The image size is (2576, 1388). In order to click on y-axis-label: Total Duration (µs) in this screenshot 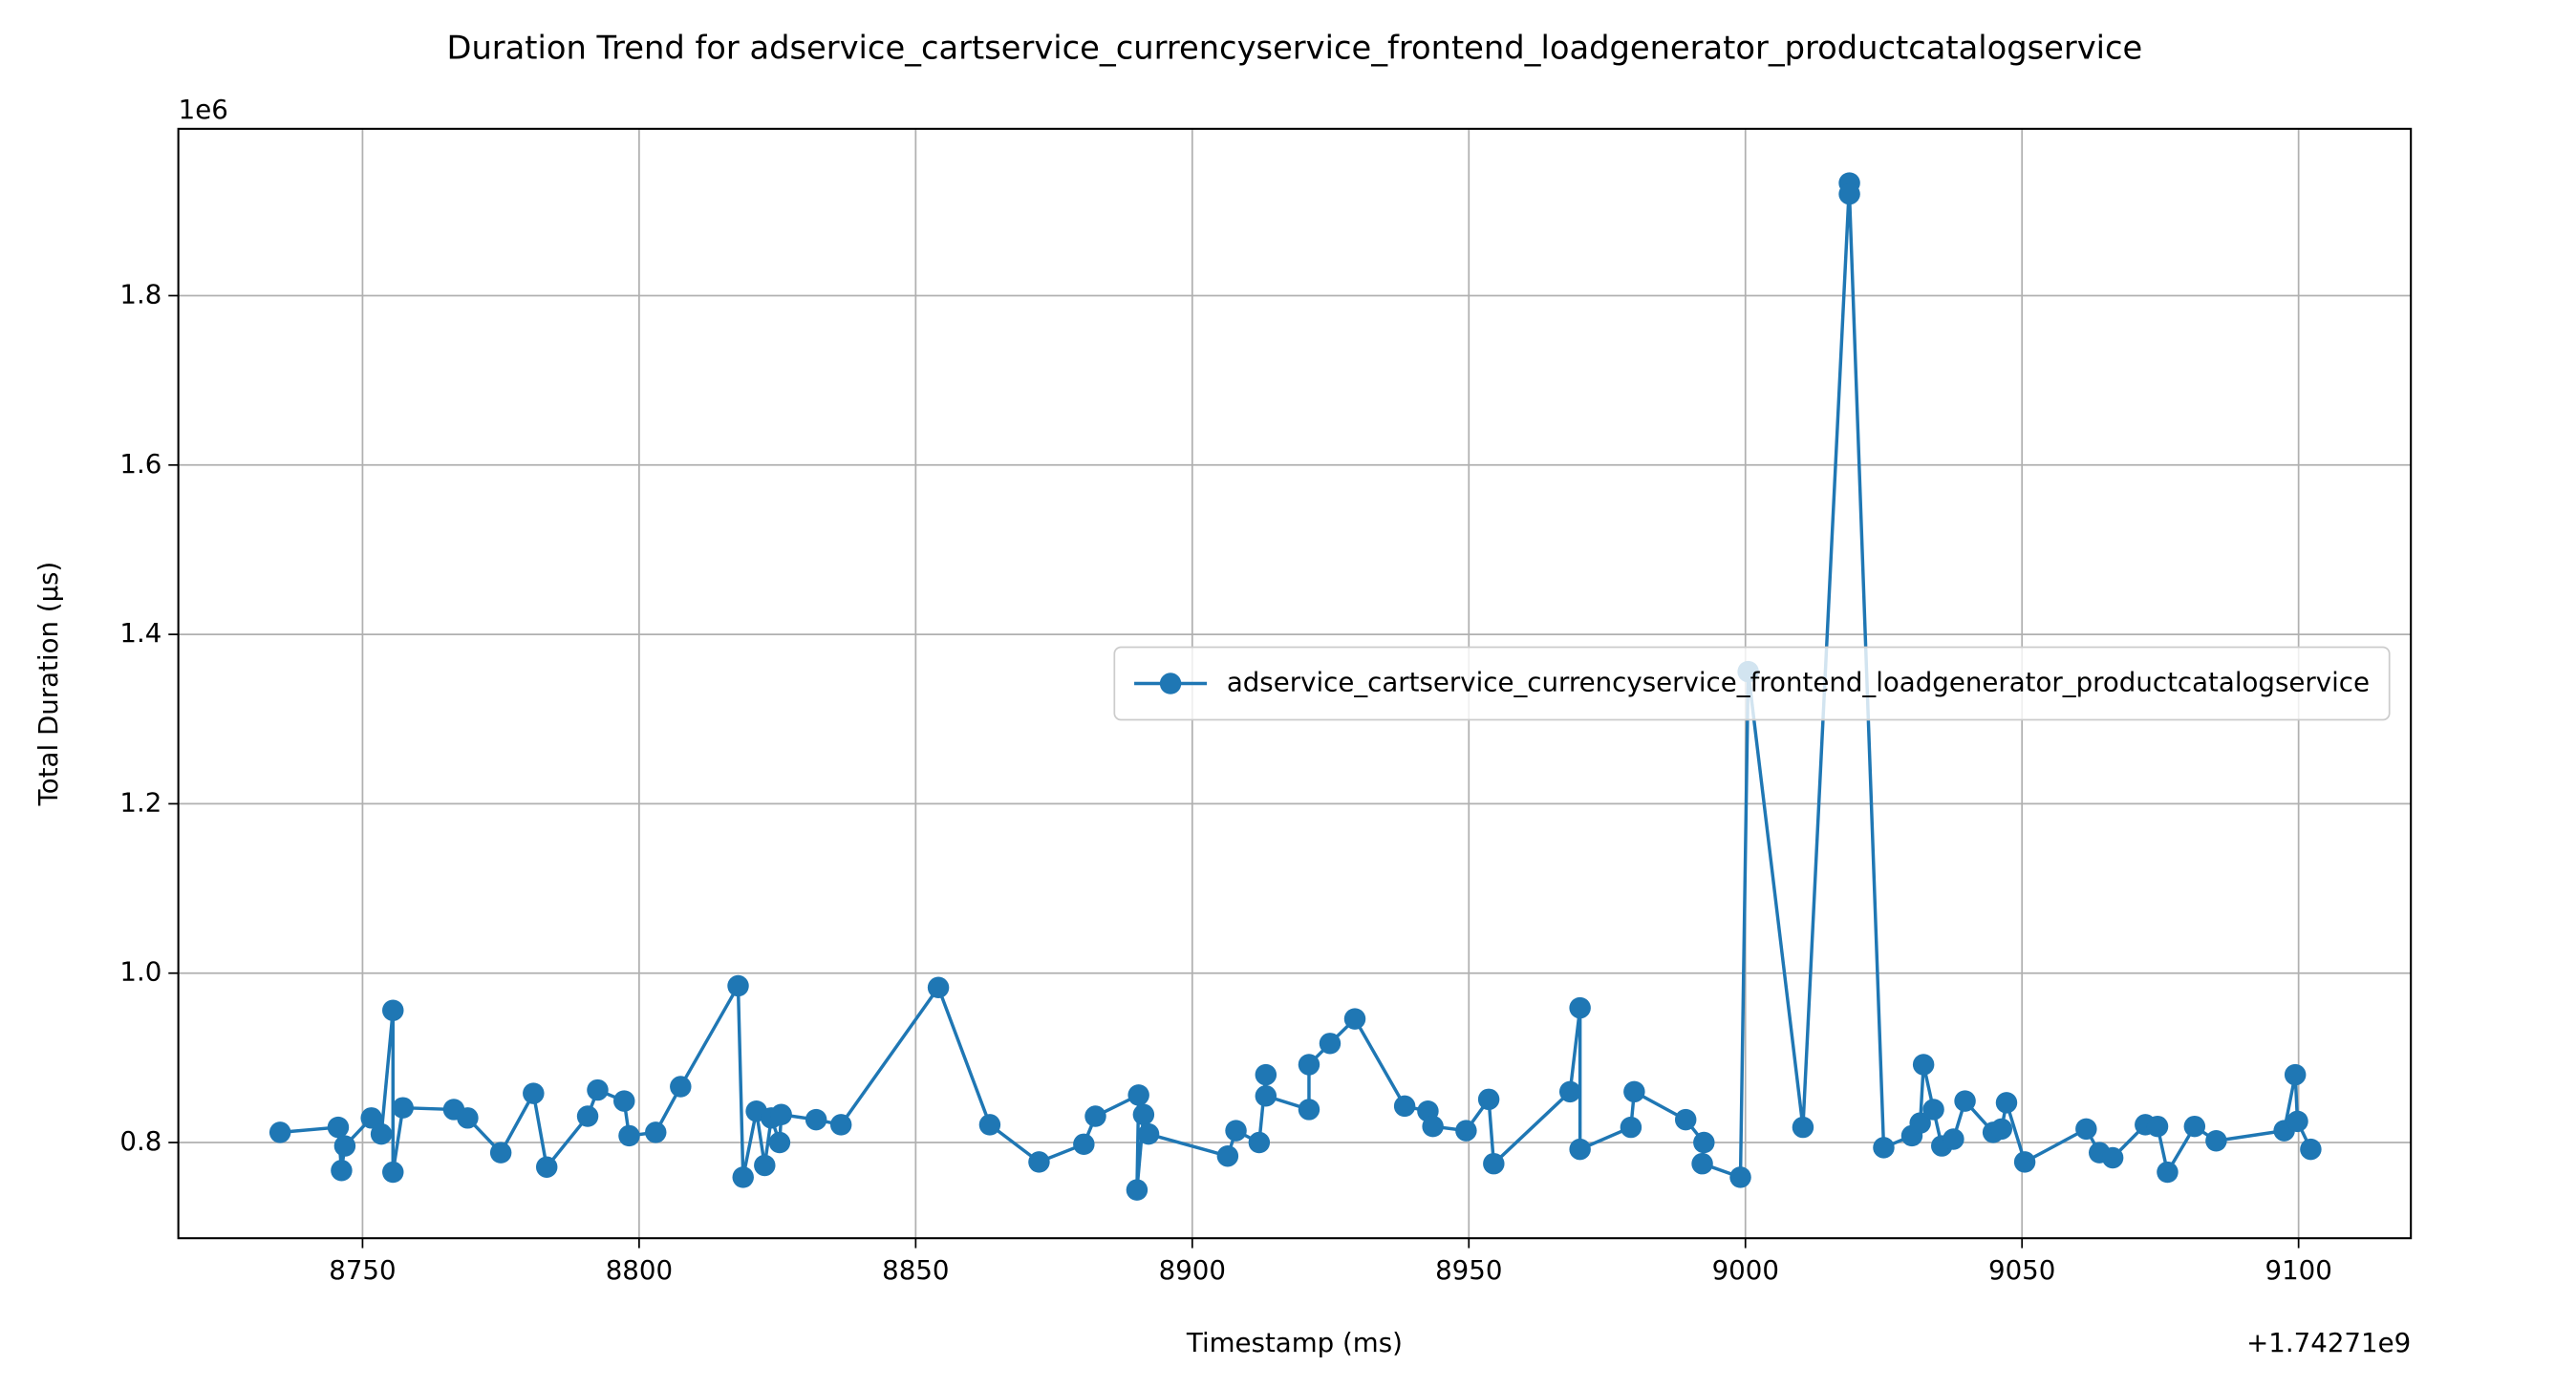, I will do `click(48, 684)`.